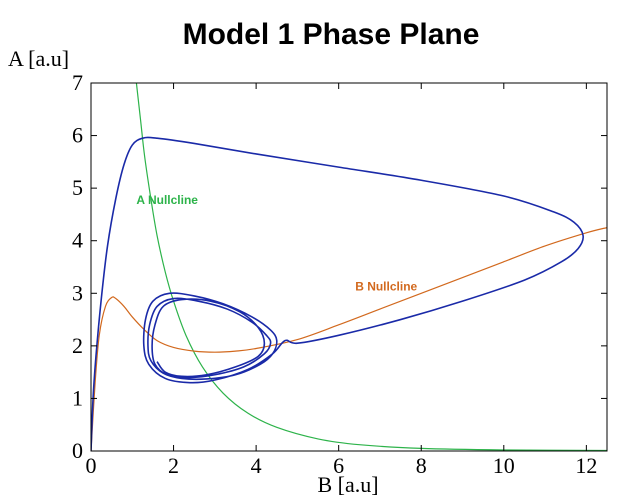  What do you see at coordinates (91, 465) in the screenshot?
I see `x-tick-label: 0` at bounding box center [91, 465].